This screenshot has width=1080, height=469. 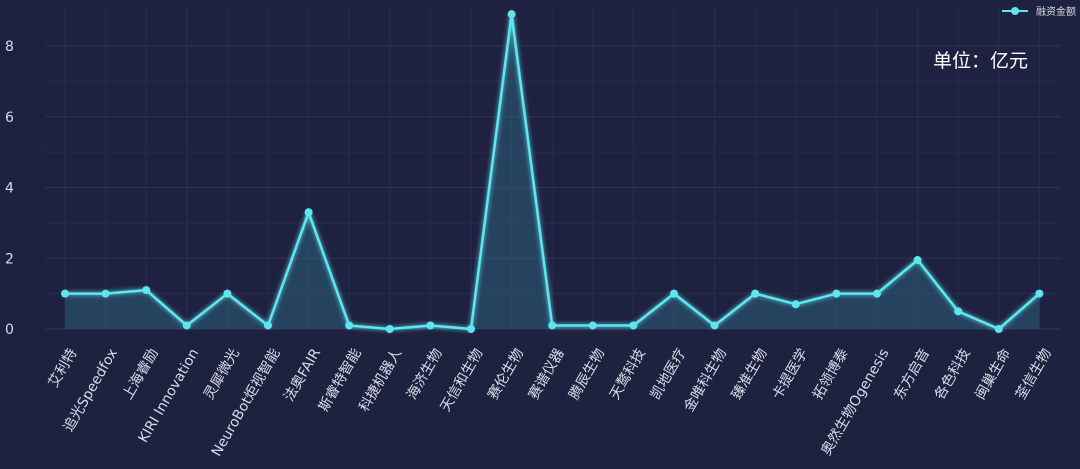 I want to click on x-tick-label: 腾辰生物, so click(x=587, y=374).